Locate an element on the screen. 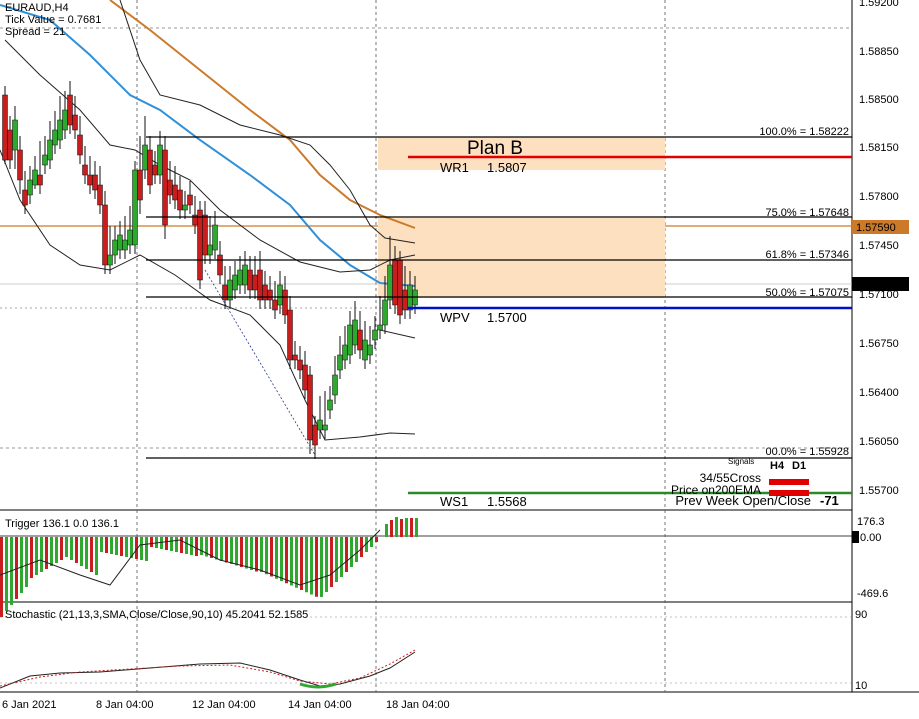 Image resolution: width=919 pixels, height=719 pixels. ema-orange-line is located at coordinates (262, 114).